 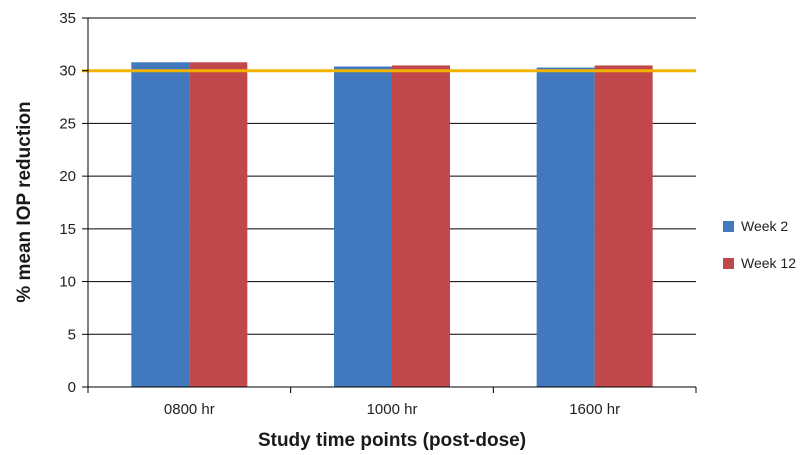 I want to click on y-tick-label: 15, so click(x=67, y=229).